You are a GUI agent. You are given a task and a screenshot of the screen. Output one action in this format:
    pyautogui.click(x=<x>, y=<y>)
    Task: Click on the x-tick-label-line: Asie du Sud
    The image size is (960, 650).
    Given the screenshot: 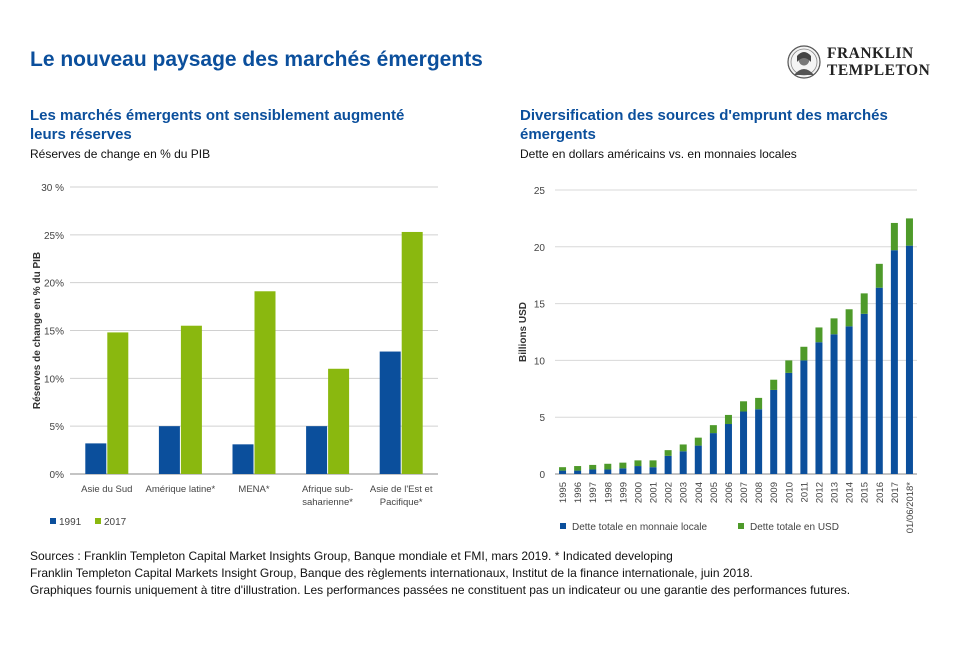 What is the action you would take?
    pyautogui.click(x=106, y=489)
    